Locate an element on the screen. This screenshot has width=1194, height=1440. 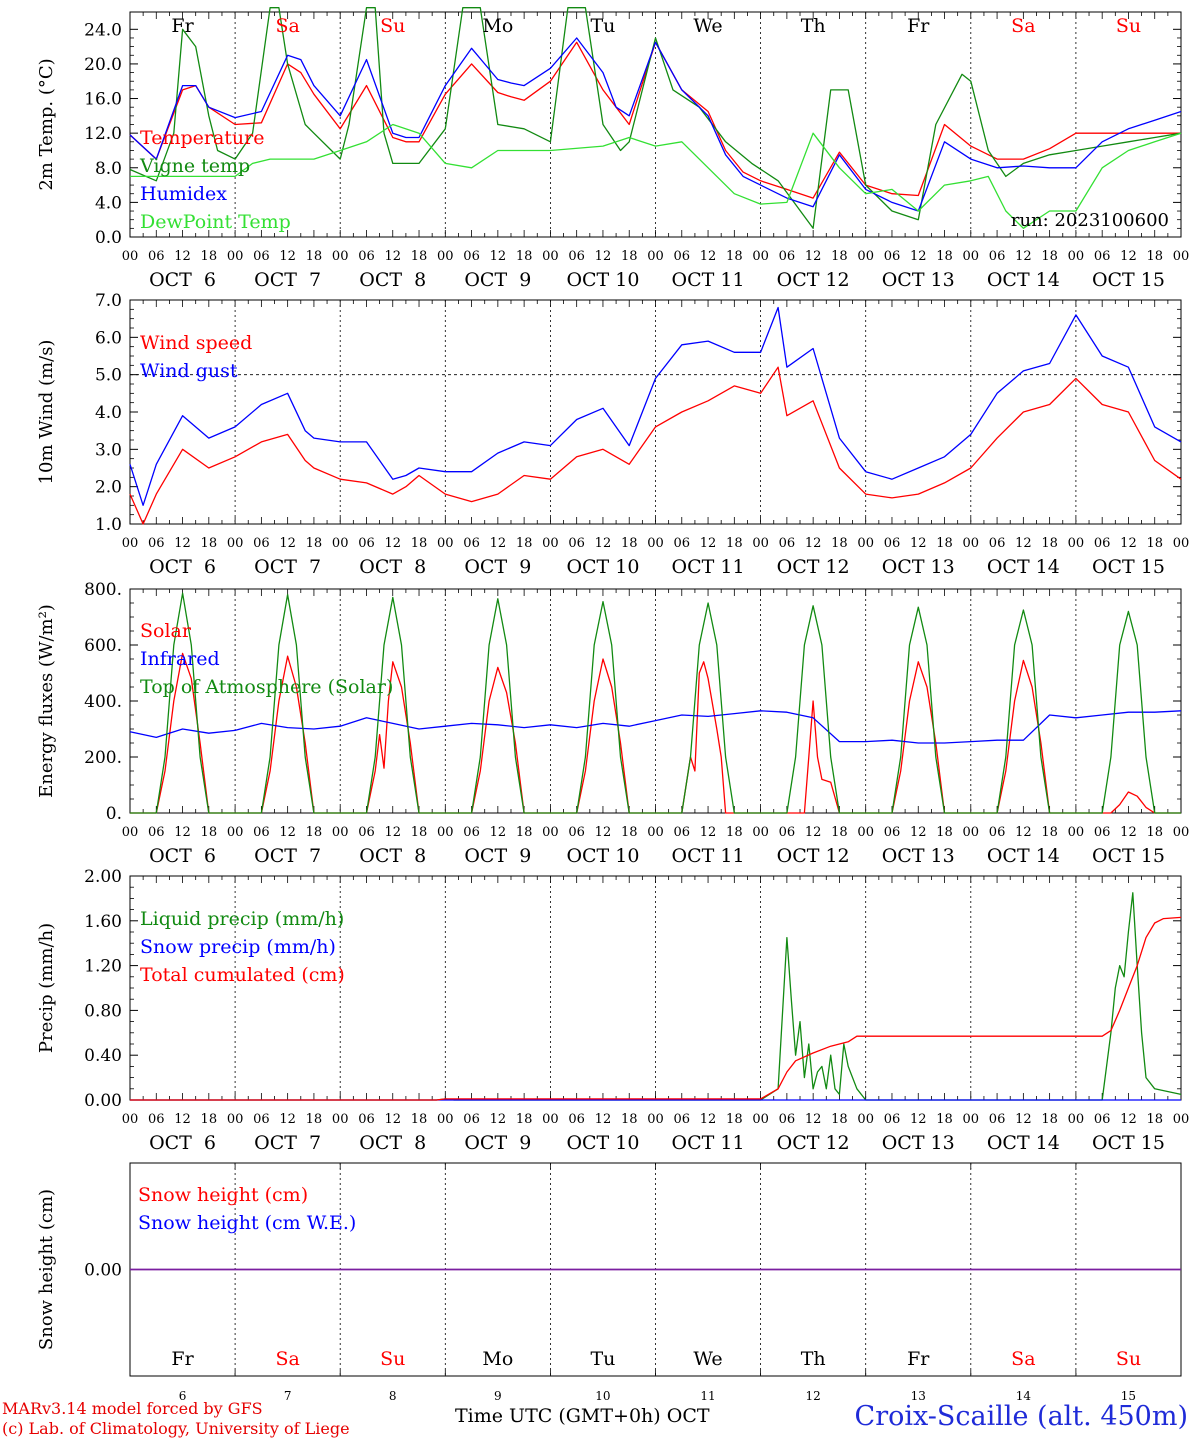
y-tick-label: 0.0 is located at coordinates (108, 238).